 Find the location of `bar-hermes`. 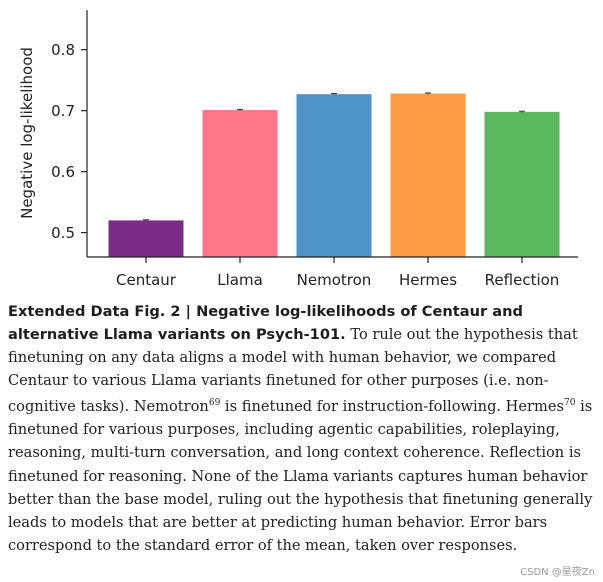

bar-hermes is located at coordinates (428, 175).